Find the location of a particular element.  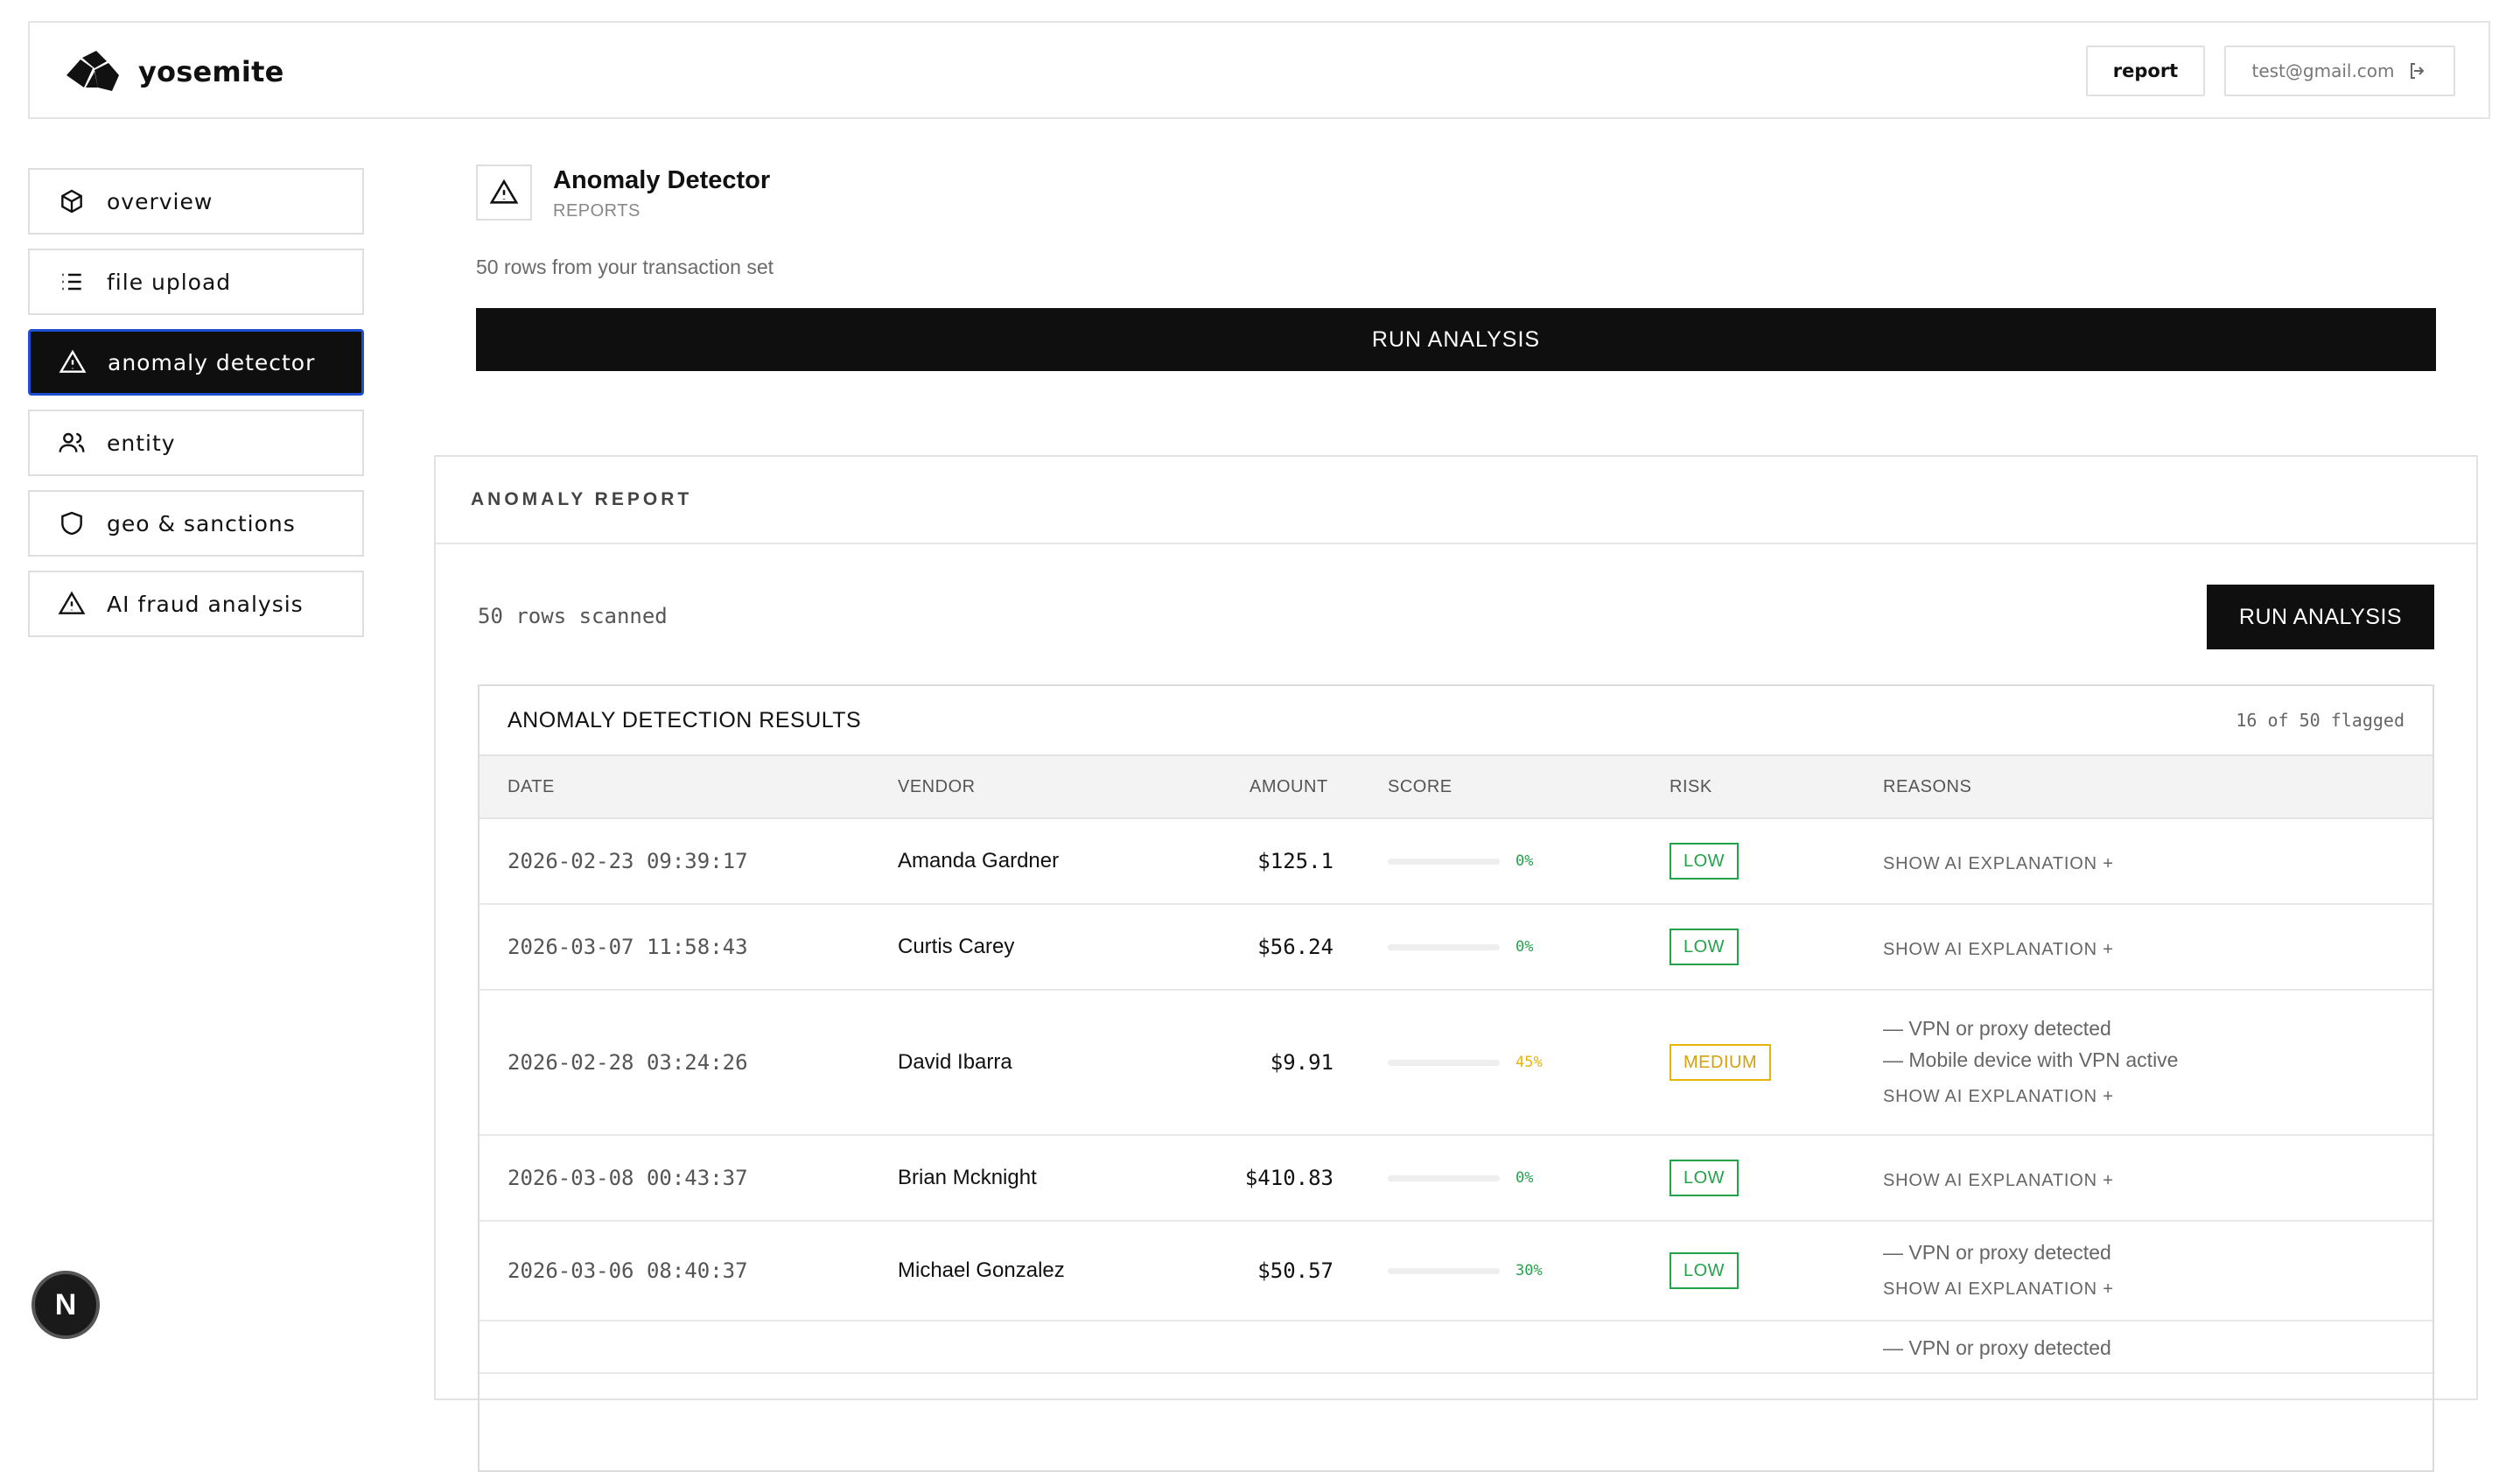

col-risk: RISK is located at coordinates (1691, 786).